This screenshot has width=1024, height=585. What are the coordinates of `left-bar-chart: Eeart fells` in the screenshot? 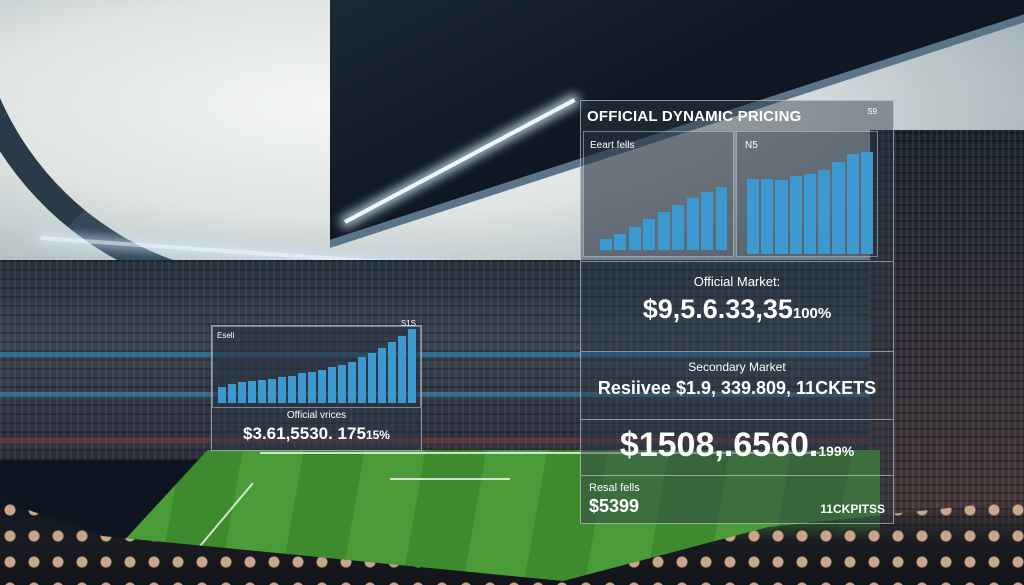 It's located at (658, 194).